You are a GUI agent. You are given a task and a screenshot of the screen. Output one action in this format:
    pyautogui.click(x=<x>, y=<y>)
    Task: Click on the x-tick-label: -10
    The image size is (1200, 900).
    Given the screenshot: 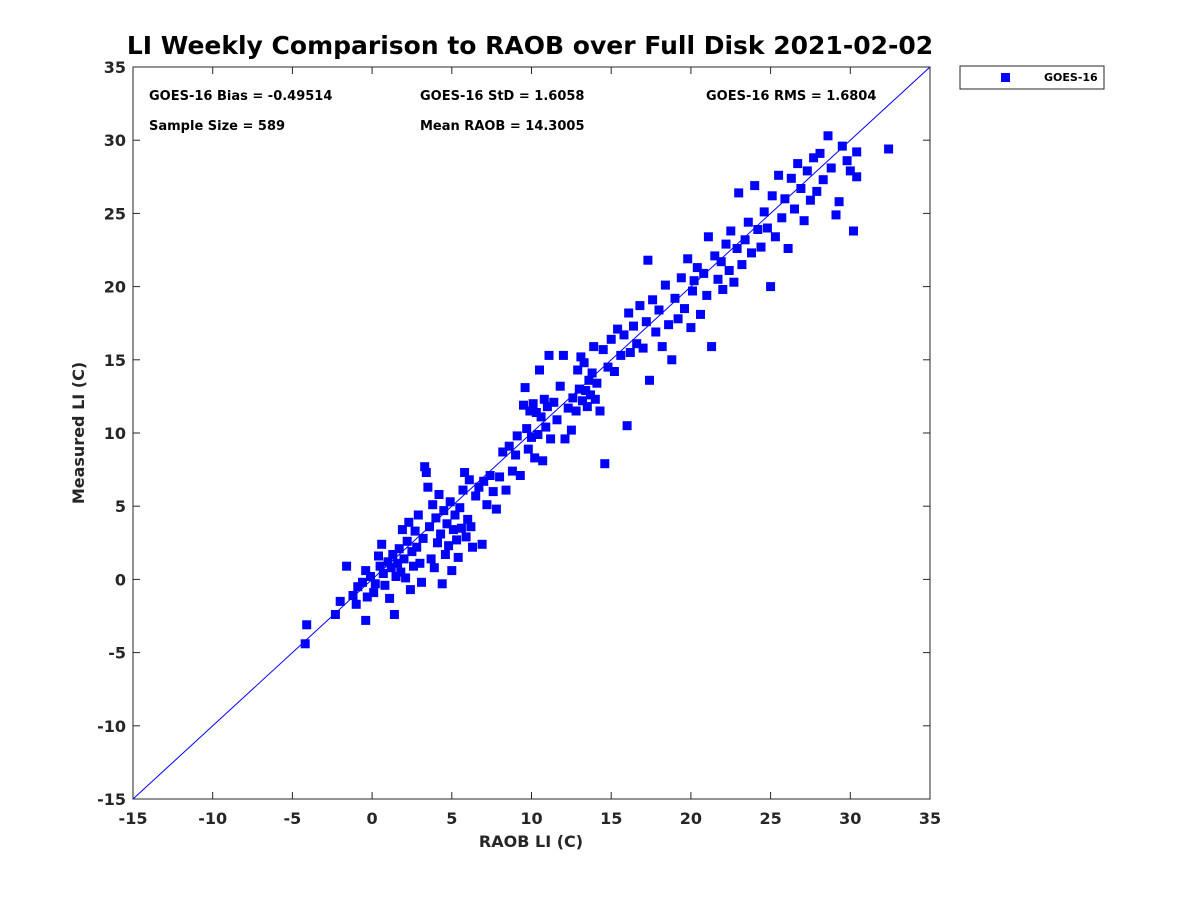 What is the action you would take?
    pyautogui.click(x=212, y=818)
    